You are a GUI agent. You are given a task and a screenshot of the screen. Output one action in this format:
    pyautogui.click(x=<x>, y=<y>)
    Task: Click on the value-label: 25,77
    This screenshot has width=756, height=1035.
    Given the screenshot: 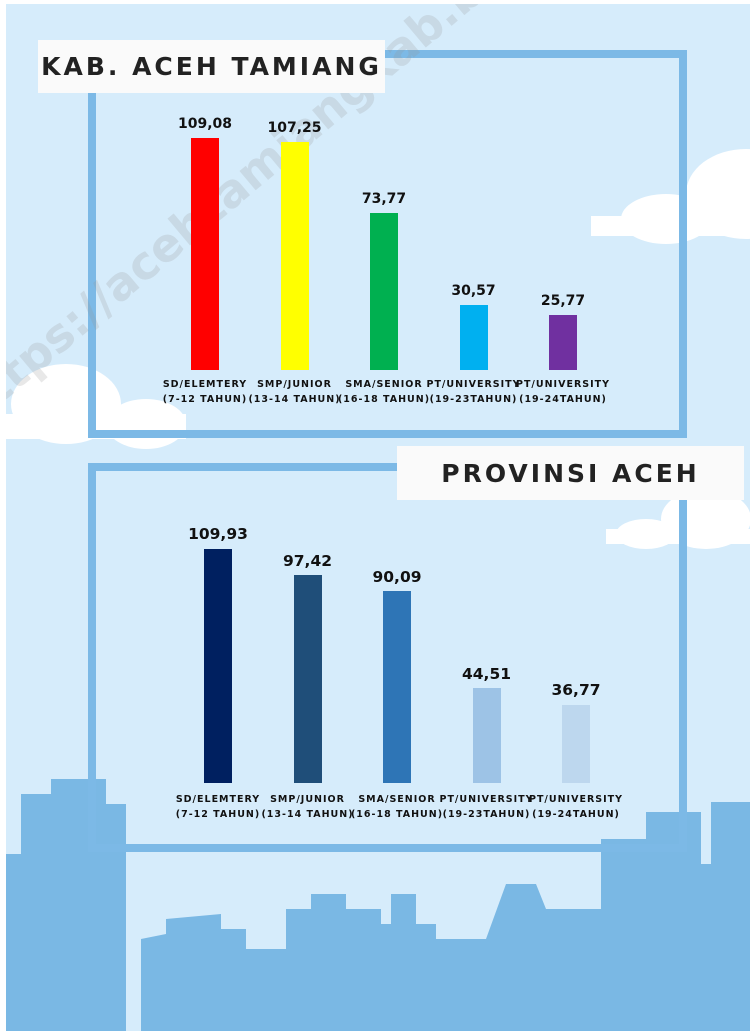 What is the action you would take?
    pyautogui.click(x=563, y=301)
    